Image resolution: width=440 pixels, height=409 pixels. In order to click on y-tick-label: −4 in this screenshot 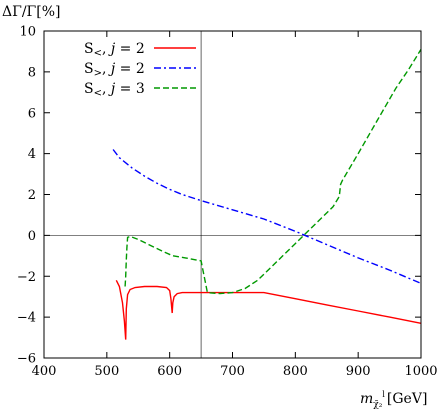, I will do `click(26, 318)`.